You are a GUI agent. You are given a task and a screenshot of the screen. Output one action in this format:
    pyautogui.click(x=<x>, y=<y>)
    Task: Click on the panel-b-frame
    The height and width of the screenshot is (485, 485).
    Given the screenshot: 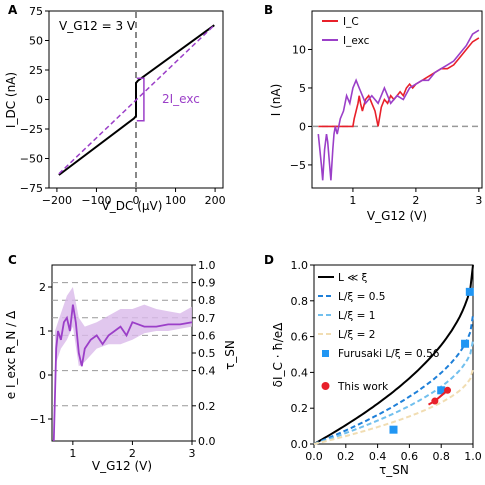 What is the action you would take?
    pyautogui.click(x=397, y=99)
    